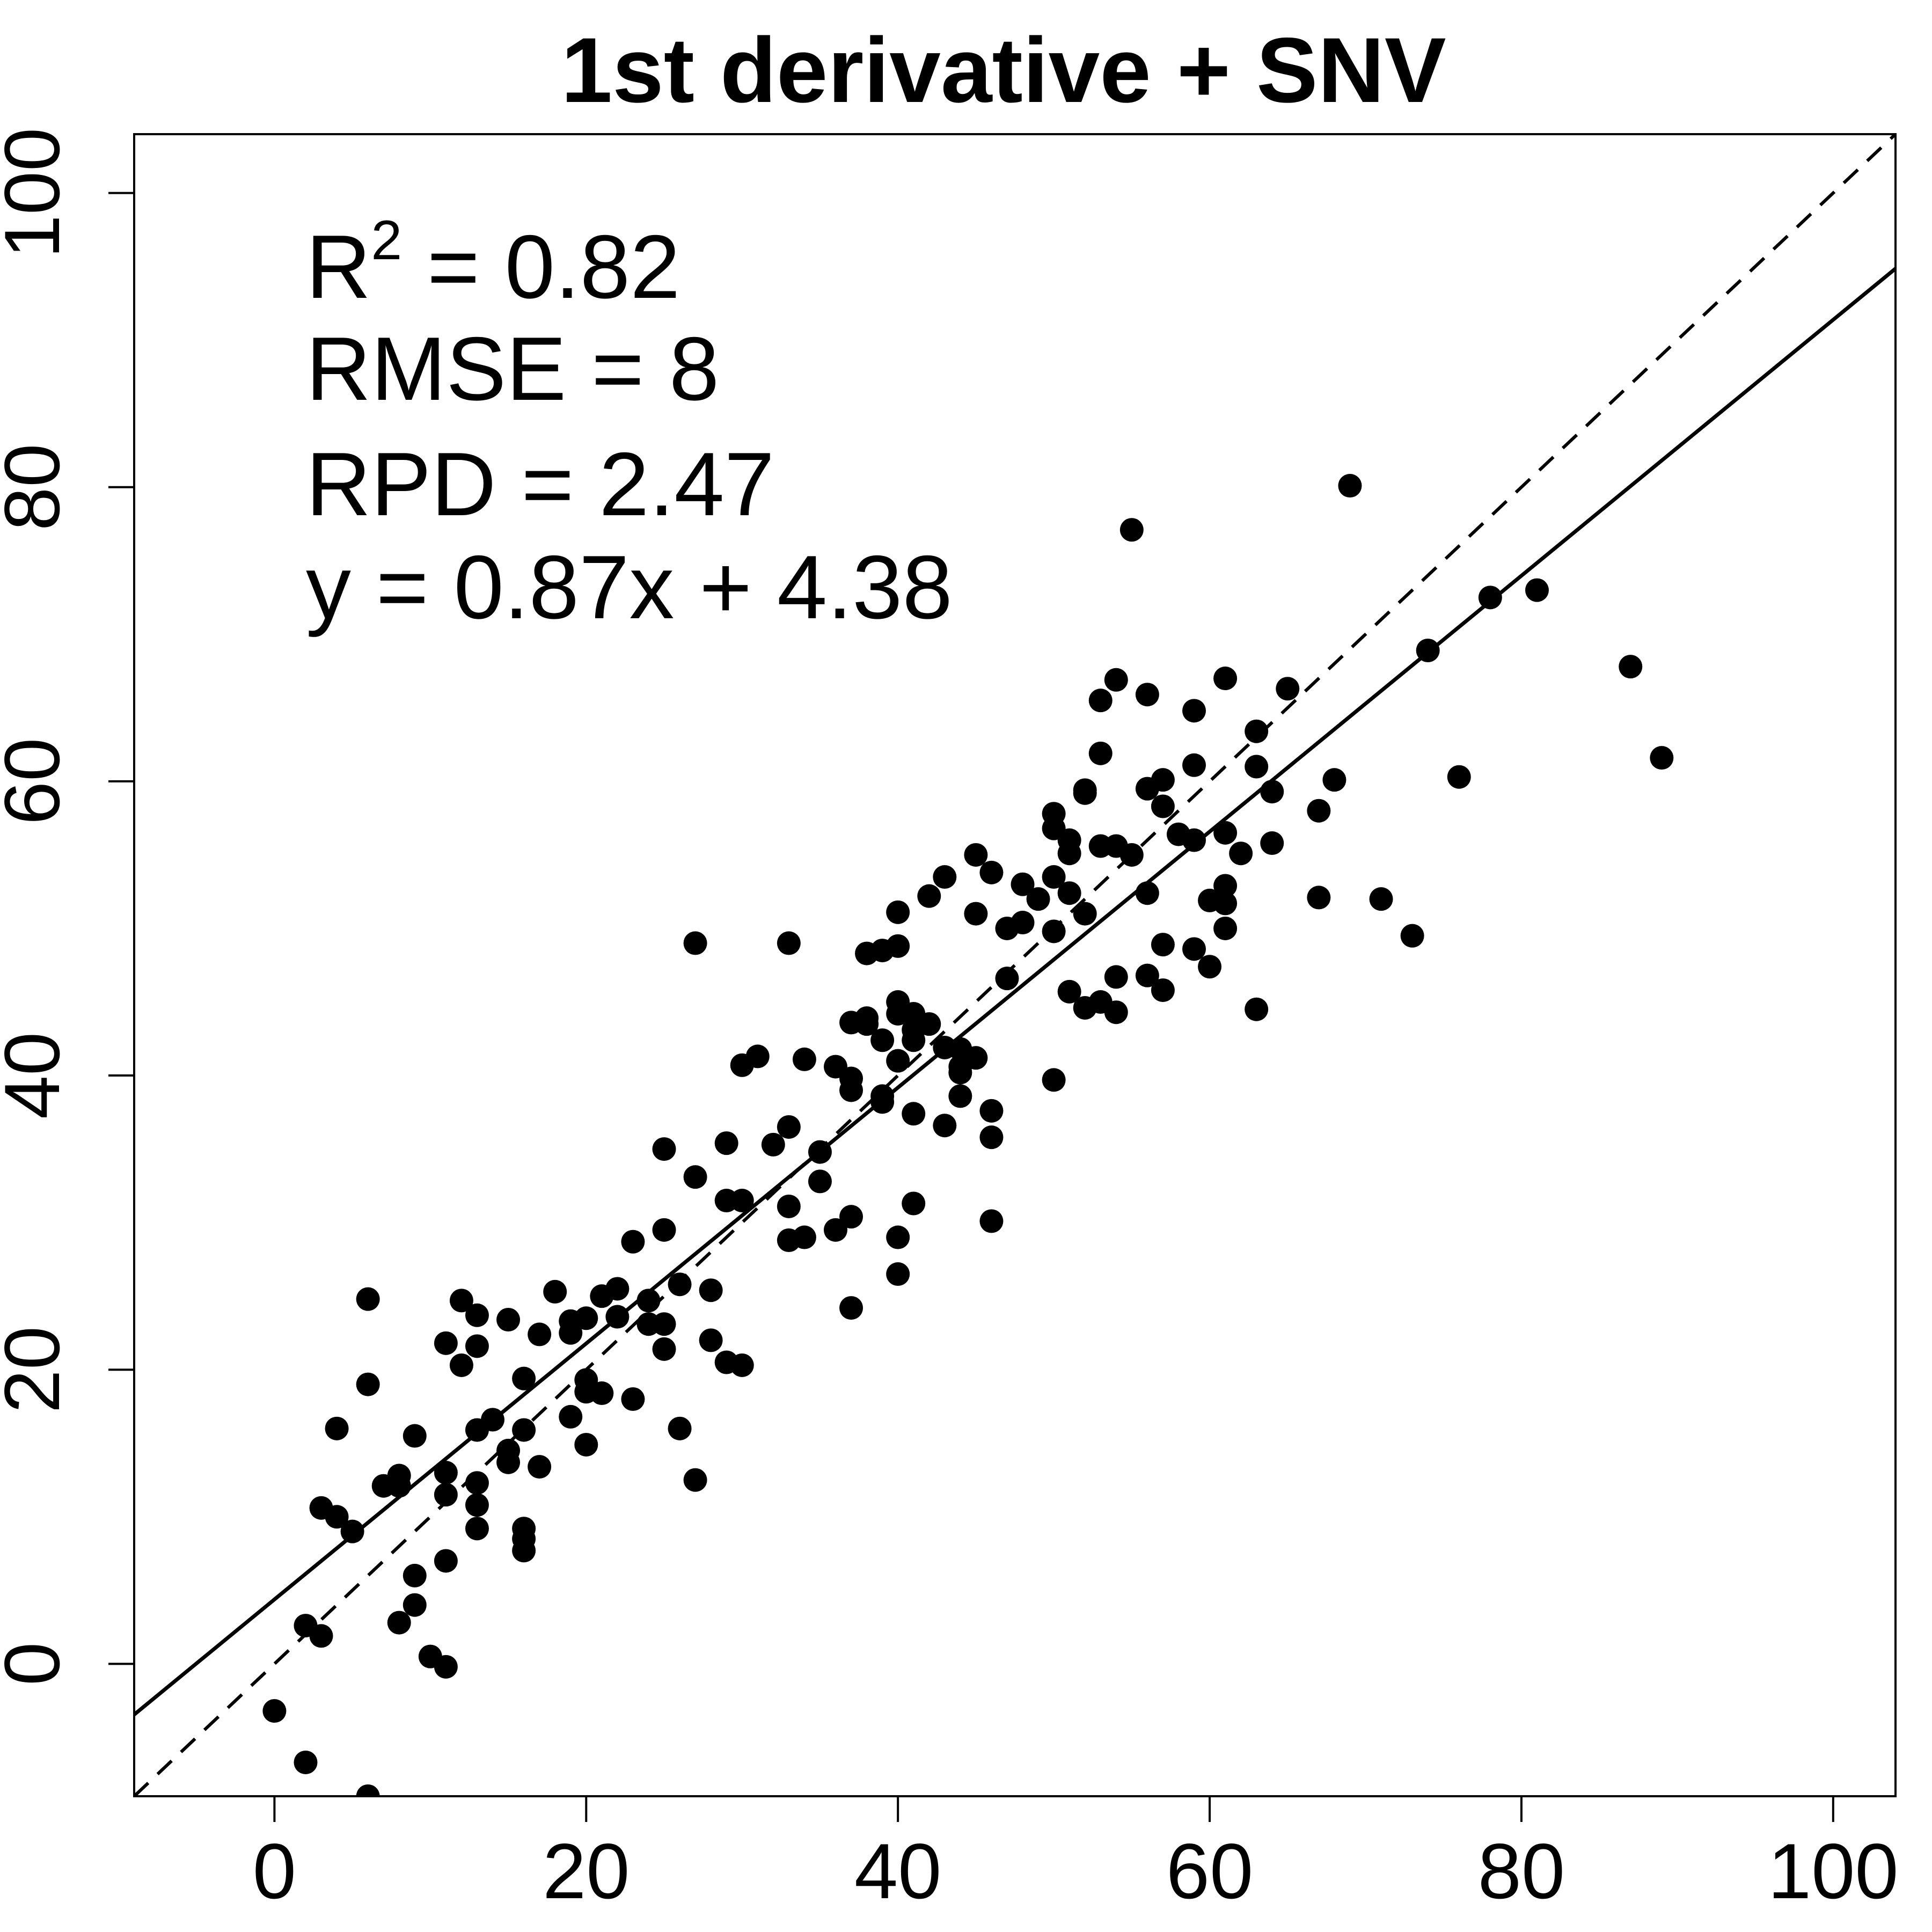 The height and width of the screenshot is (1932, 1932). I want to click on regression-equation: y = 0.87x + 4.38, so click(629, 587).